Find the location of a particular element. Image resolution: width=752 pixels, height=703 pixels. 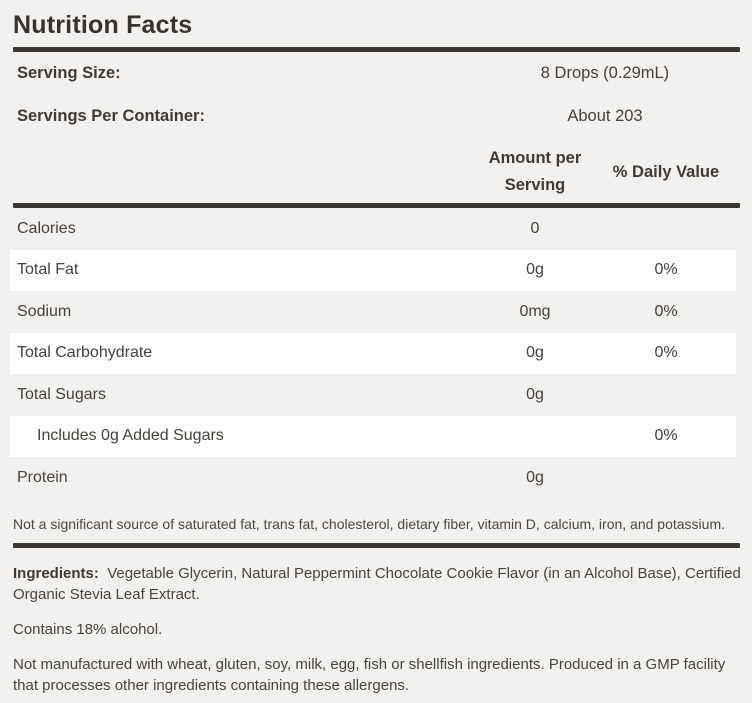

amount-header-line2: Serving is located at coordinates (535, 185).